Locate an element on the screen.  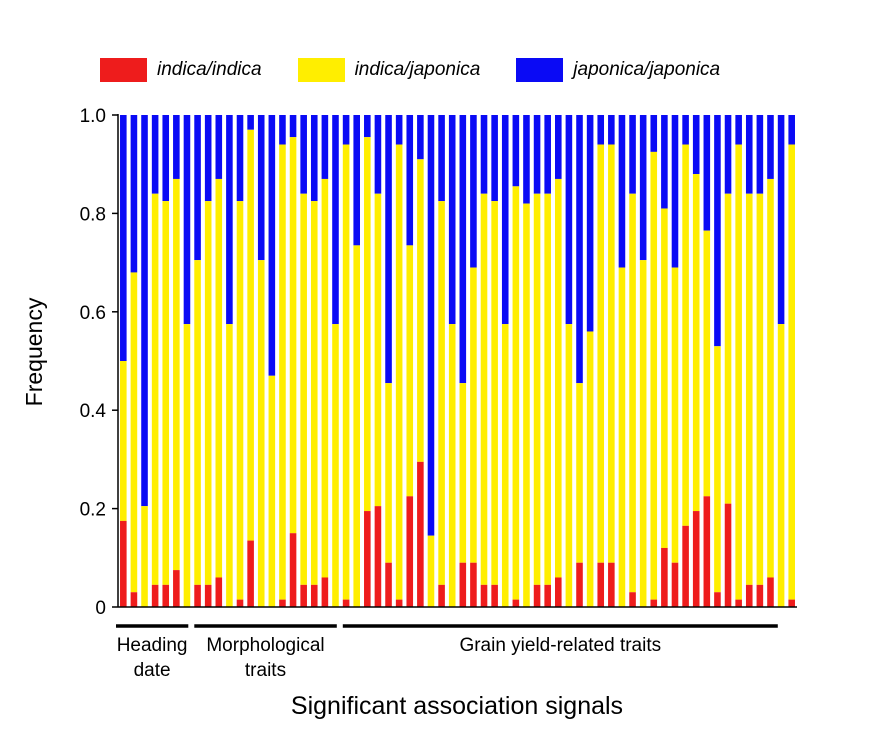
x-axis-label: Significant association signals is located at coordinates (457, 706).